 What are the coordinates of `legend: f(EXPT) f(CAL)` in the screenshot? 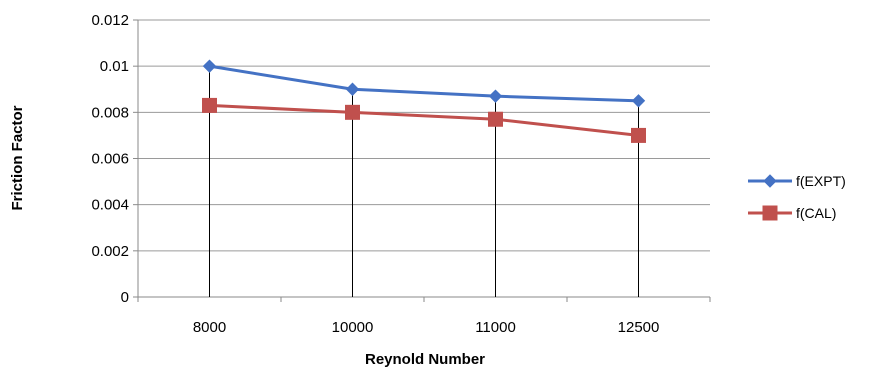 It's located at (797, 197).